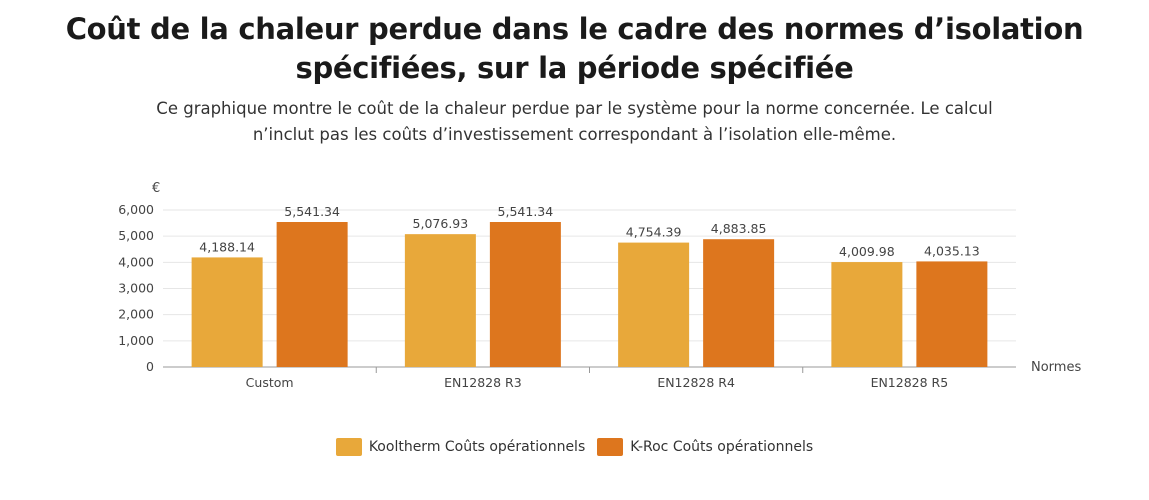  Describe the element at coordinates (441, 223) in the screenshot. I see `data-label: 5,076.93` at that location.